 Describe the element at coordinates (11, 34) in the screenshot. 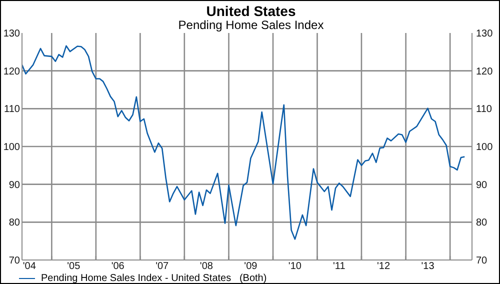

I see `y-tick-label: 130` at that location.